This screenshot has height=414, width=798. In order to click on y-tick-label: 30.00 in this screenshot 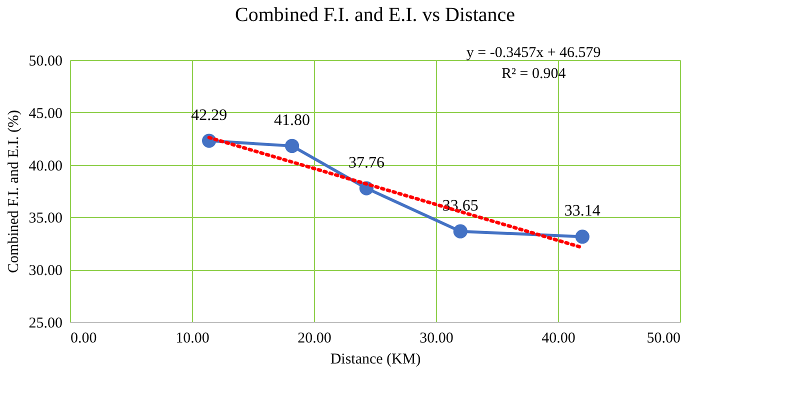, I will do `click(45, 271)`.